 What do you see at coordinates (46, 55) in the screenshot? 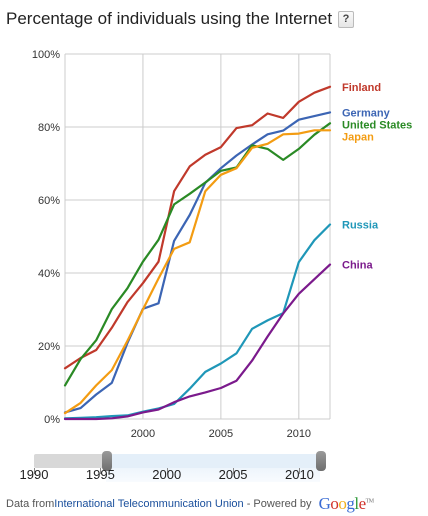
I see `y-tick-label: 100%` at bounding box center [46, 55].